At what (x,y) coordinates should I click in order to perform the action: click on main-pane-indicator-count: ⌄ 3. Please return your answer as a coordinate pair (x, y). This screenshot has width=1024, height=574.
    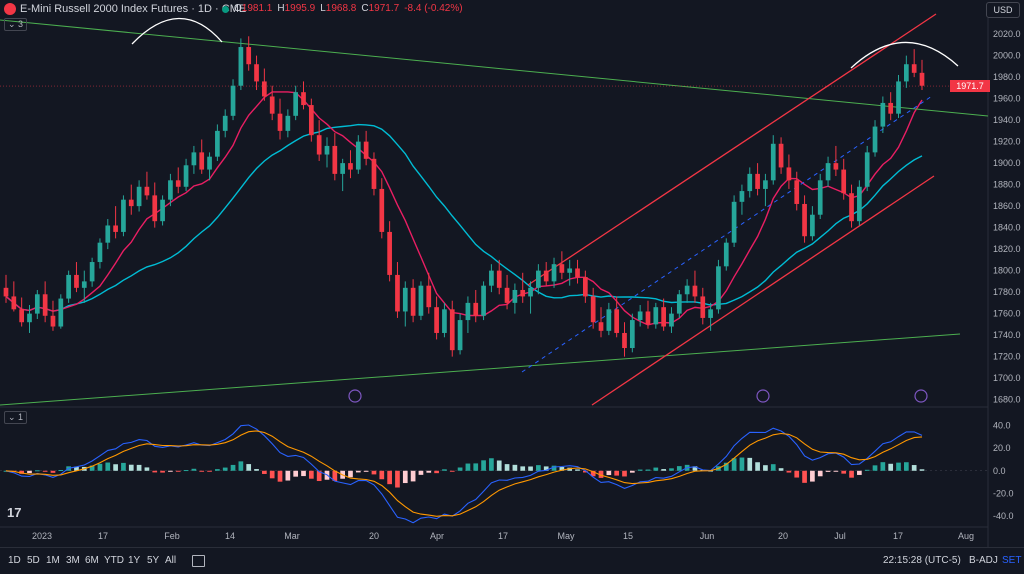
    Looking at the image, I should click on (16, 24).